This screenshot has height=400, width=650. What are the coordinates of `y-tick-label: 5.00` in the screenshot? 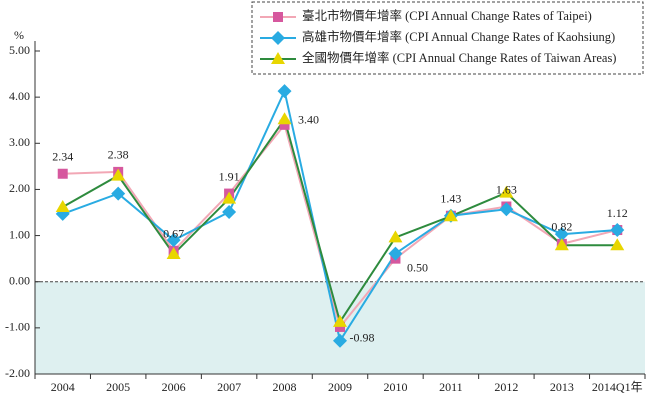 It's located at (19, 50).